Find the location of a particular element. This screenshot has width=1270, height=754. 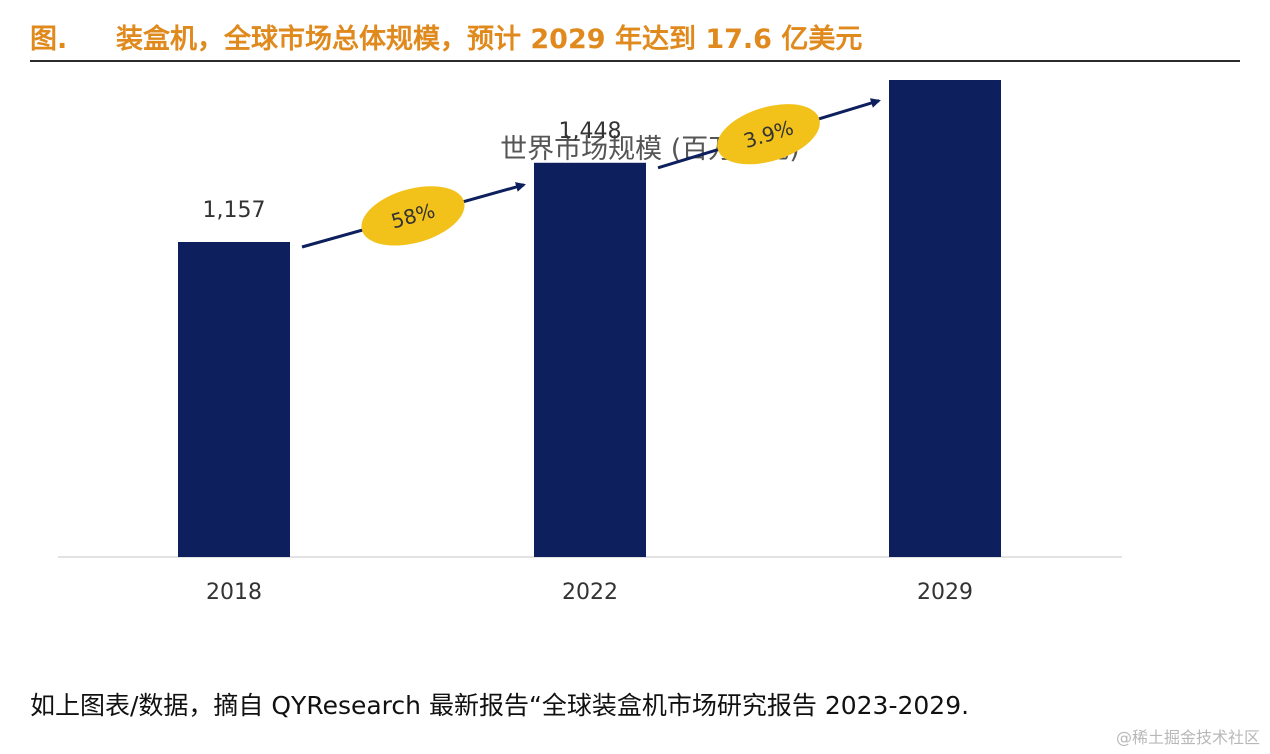

value-label-2018: 1,157 is located at coordinates (234, 210).